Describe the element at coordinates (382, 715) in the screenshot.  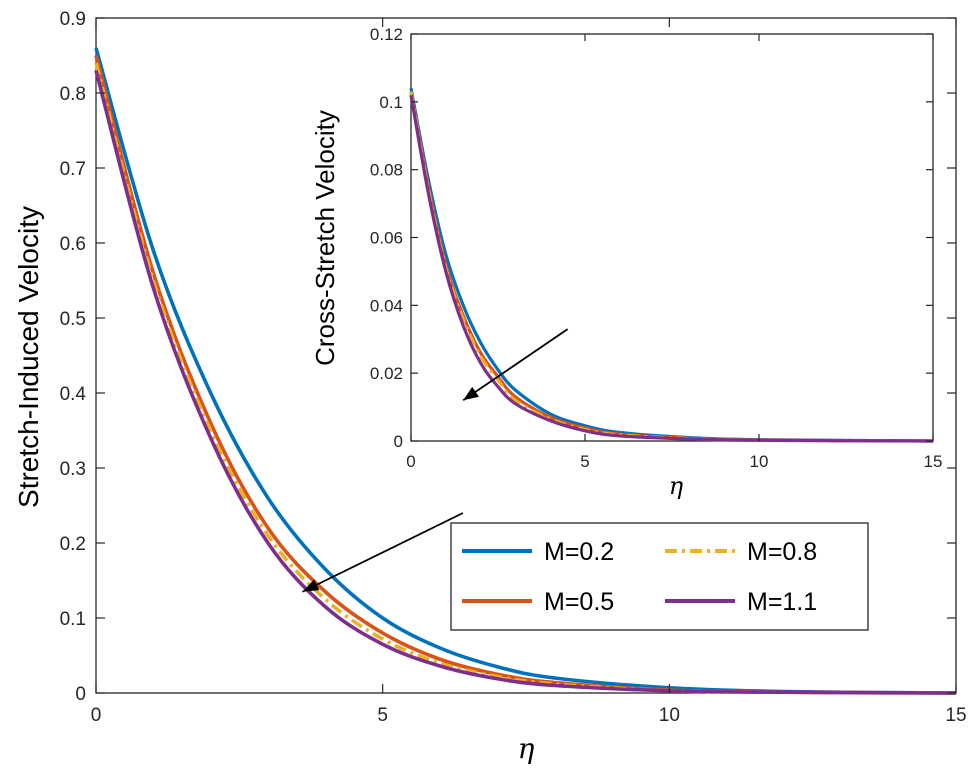
I see `main-x-tick-label: 5` at that location.